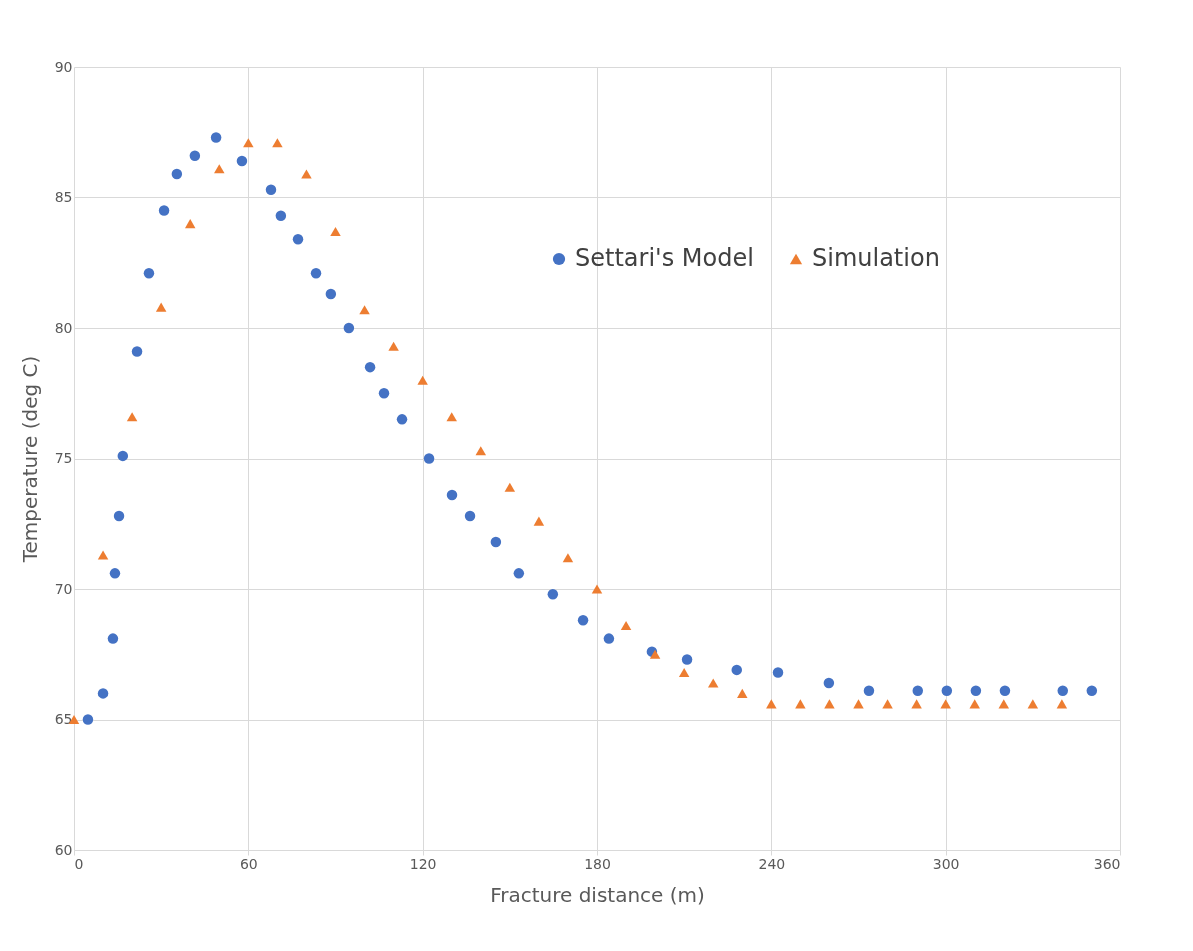 The image size is (1193, 951). Describe the element at coordinates (63, 197) in the screenshot. I see `y-tick-label: 85` at that location.